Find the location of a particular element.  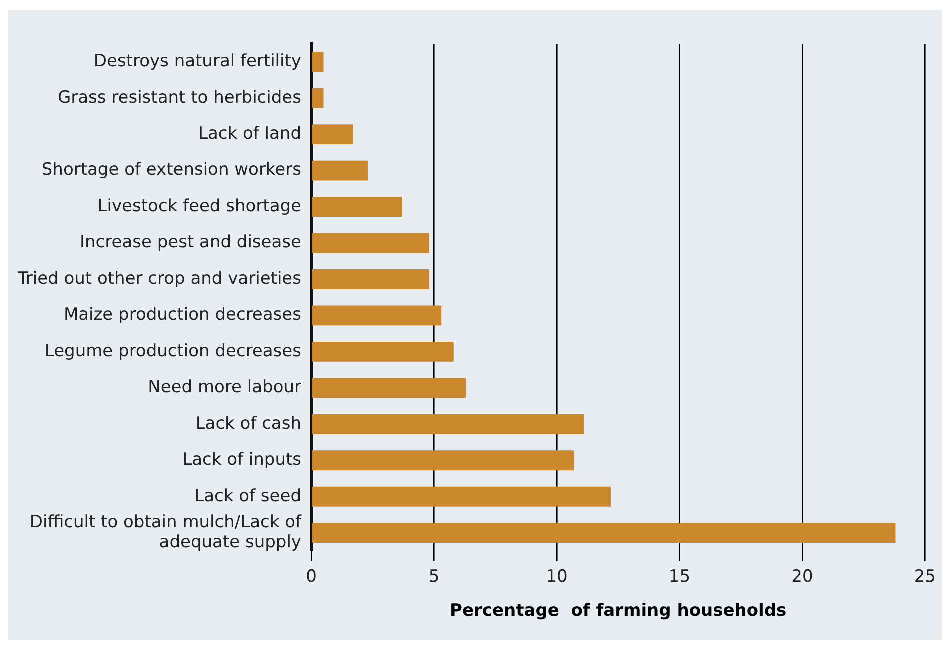

x-tick-label: 0 is located at coordinates (311, 576).